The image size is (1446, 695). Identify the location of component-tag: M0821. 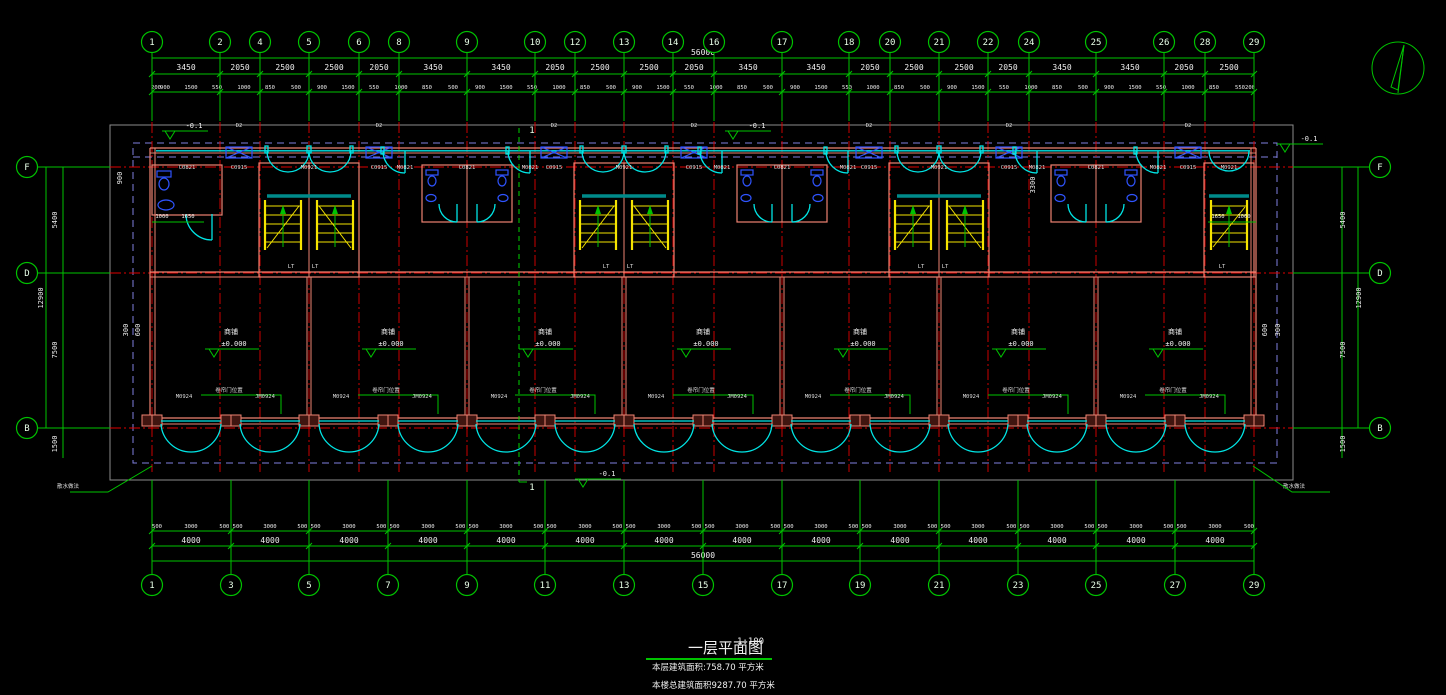
(722, 168).